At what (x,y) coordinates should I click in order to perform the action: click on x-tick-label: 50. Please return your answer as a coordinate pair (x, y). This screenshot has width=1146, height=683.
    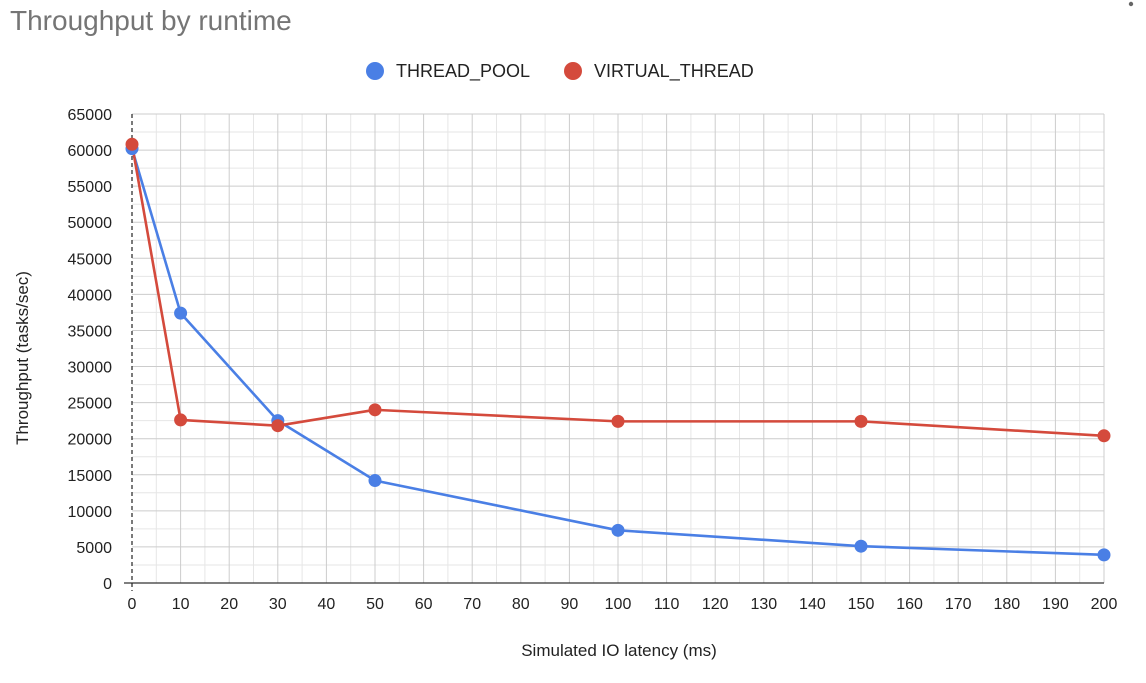
    Looking at the image, I should click on (375, 604).